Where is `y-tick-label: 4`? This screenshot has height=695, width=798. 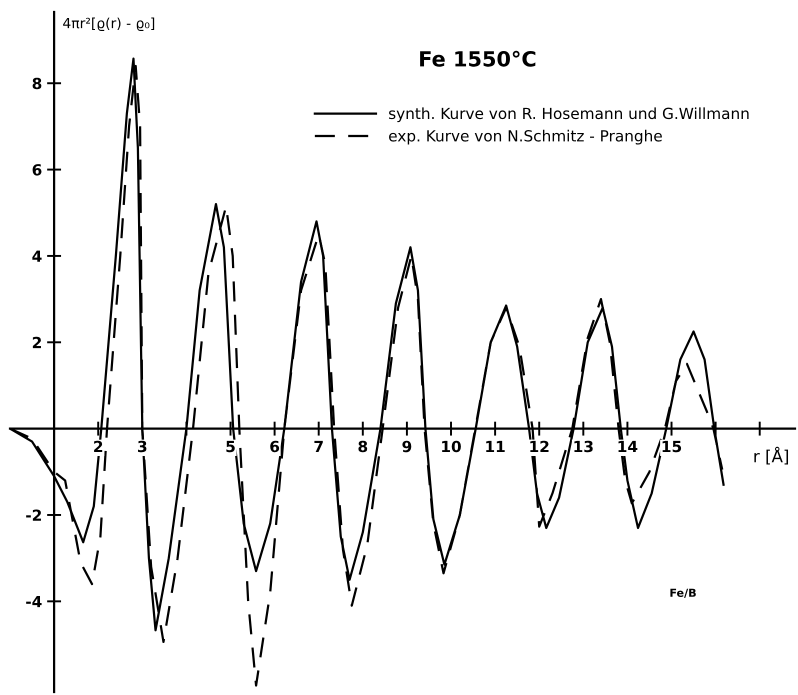 y-tick-label: 4 is located at coordinates (37, 256).